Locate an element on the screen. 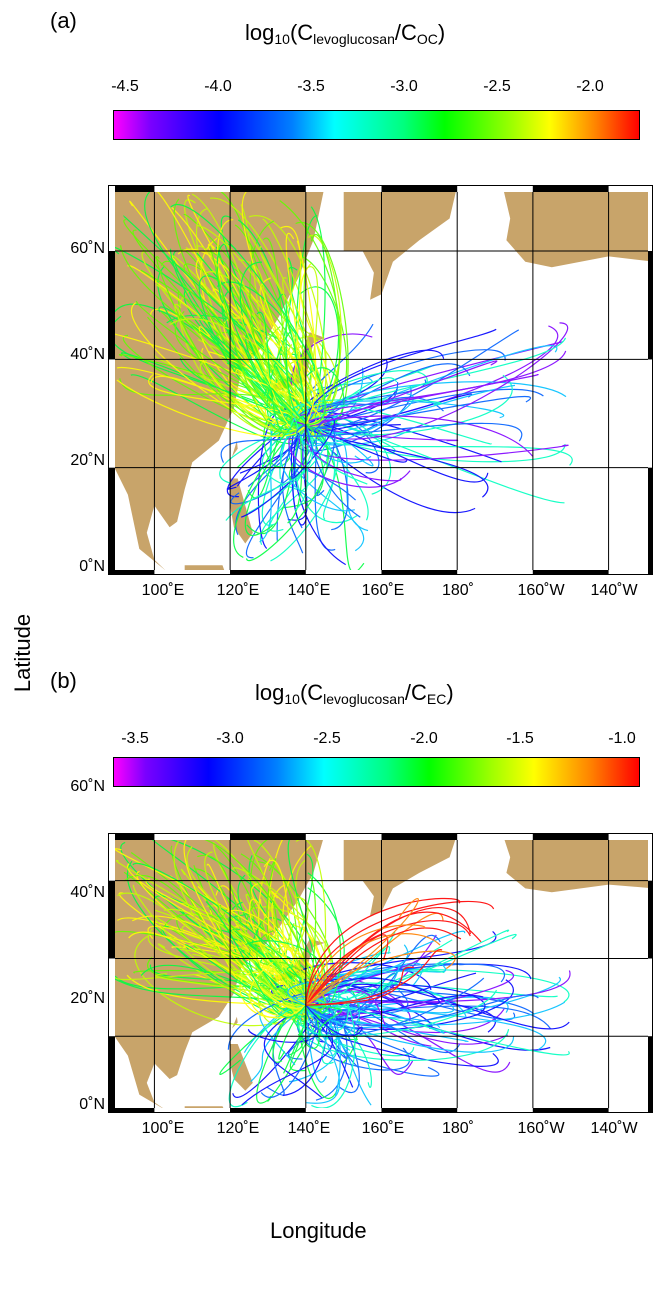  lon-label-b: 100˚E is located at coordinates (163, 1128).